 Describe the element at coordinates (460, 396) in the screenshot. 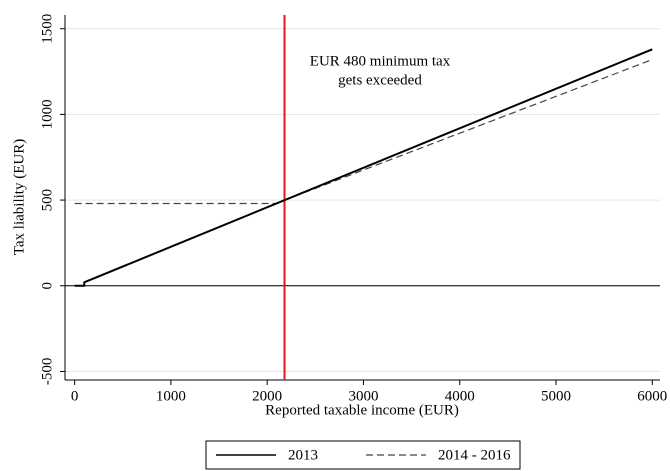

I see `x-tick-label: 4000` at that location.